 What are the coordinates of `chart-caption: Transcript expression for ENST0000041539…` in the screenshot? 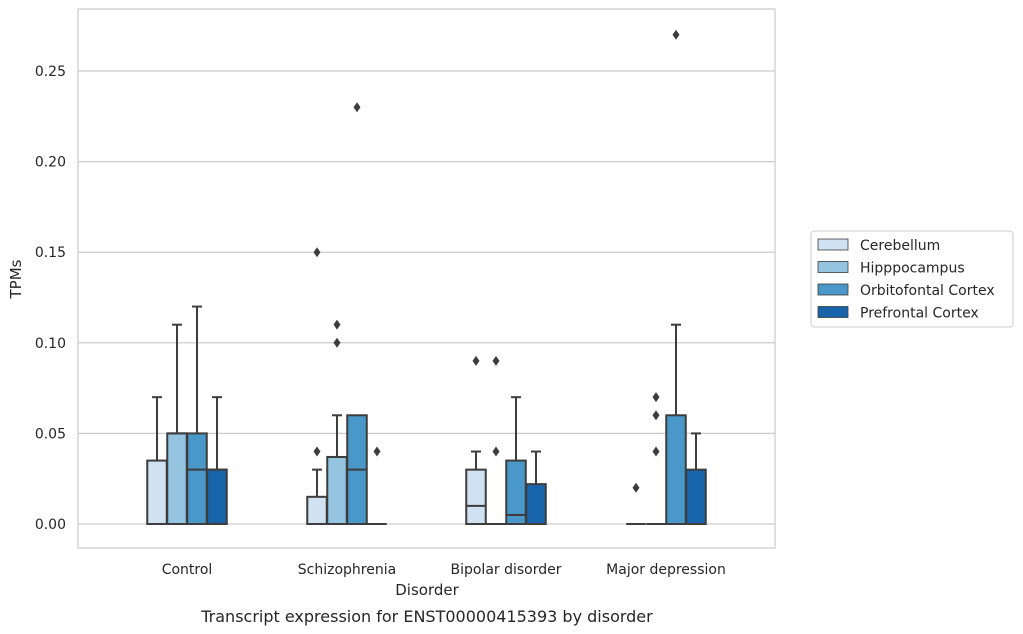 It's located at (426, 616).